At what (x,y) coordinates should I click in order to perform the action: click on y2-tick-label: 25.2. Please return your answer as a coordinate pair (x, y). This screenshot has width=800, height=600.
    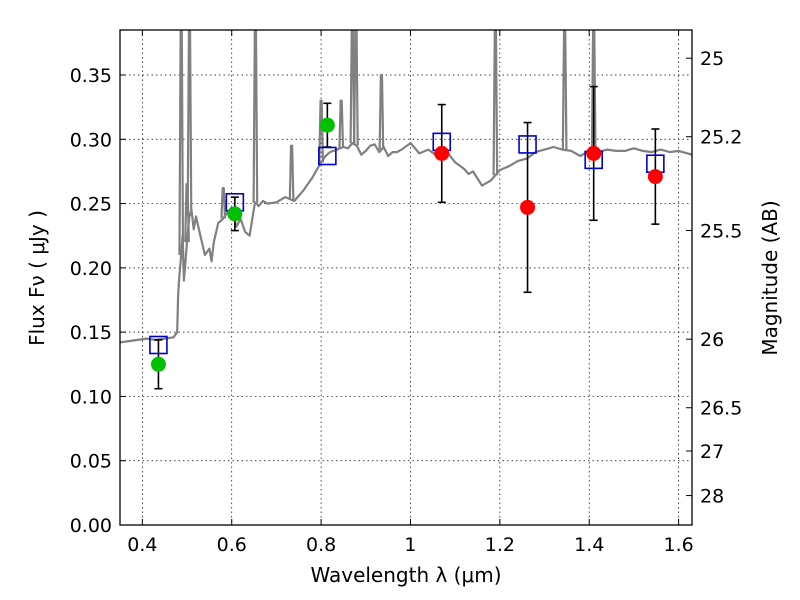
    Looking at the image, I should click on (721, 138).